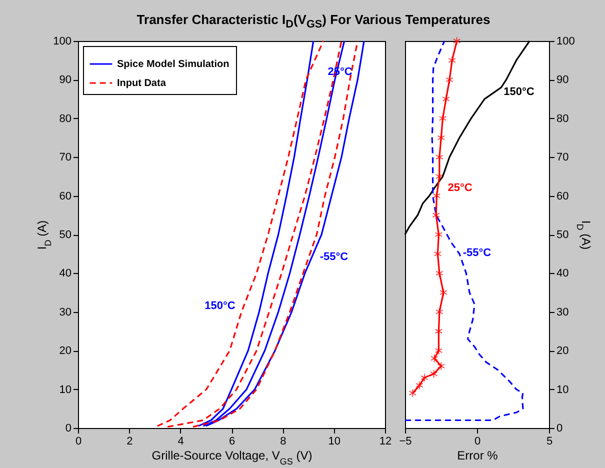 The image size is (605, 468). What do you see at coordinates (65, 351) in the screenshot?
I see `y-tick-label: 20` at bounding box center [65, 351].